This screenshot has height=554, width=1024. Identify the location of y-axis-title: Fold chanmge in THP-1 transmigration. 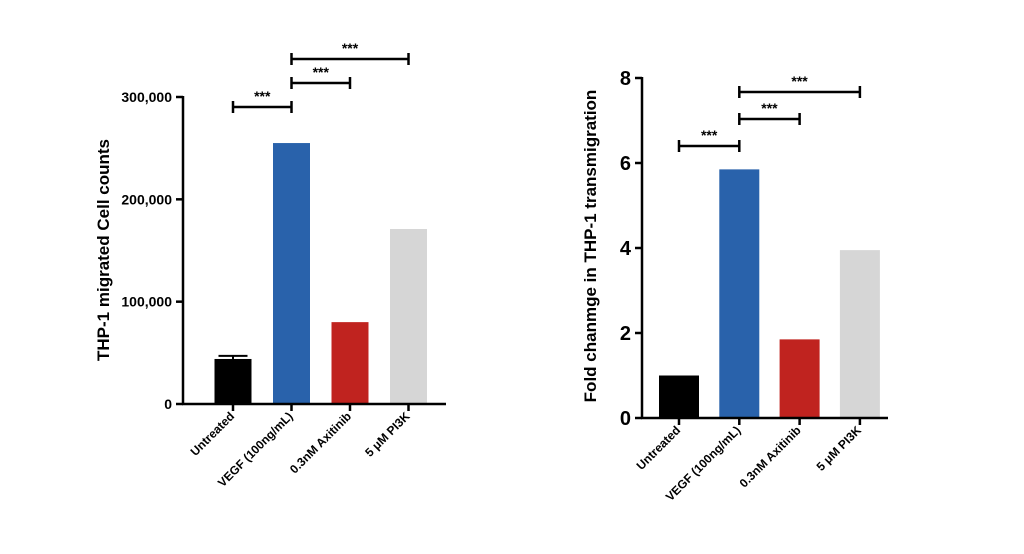
(590, 246).